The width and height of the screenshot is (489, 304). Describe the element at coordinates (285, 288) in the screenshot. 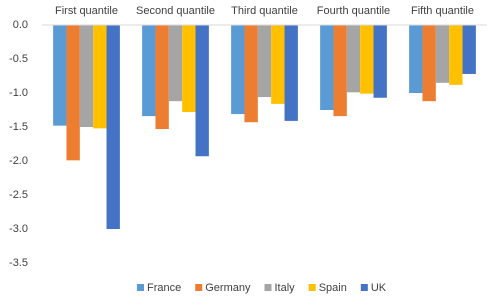

I see `legend-label: Italy` at that location.